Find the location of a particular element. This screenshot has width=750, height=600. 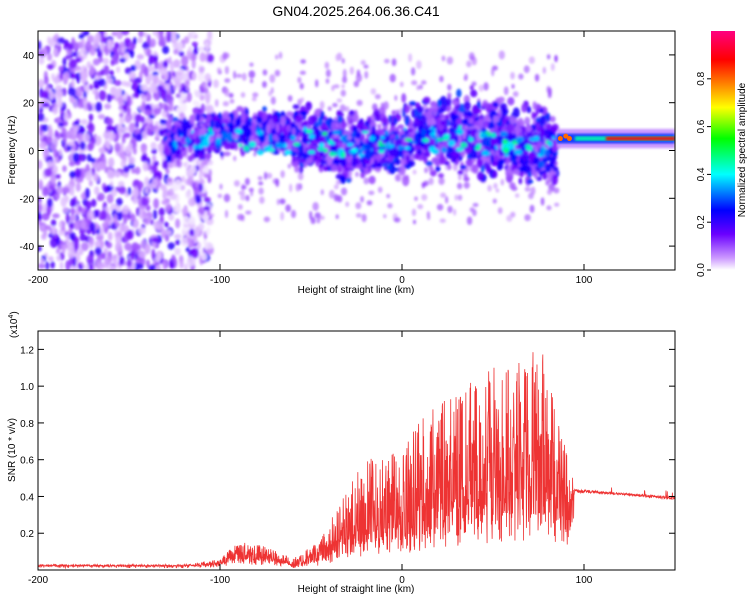

snr-scale-suffix: ) is located at coordinates (14, 312).